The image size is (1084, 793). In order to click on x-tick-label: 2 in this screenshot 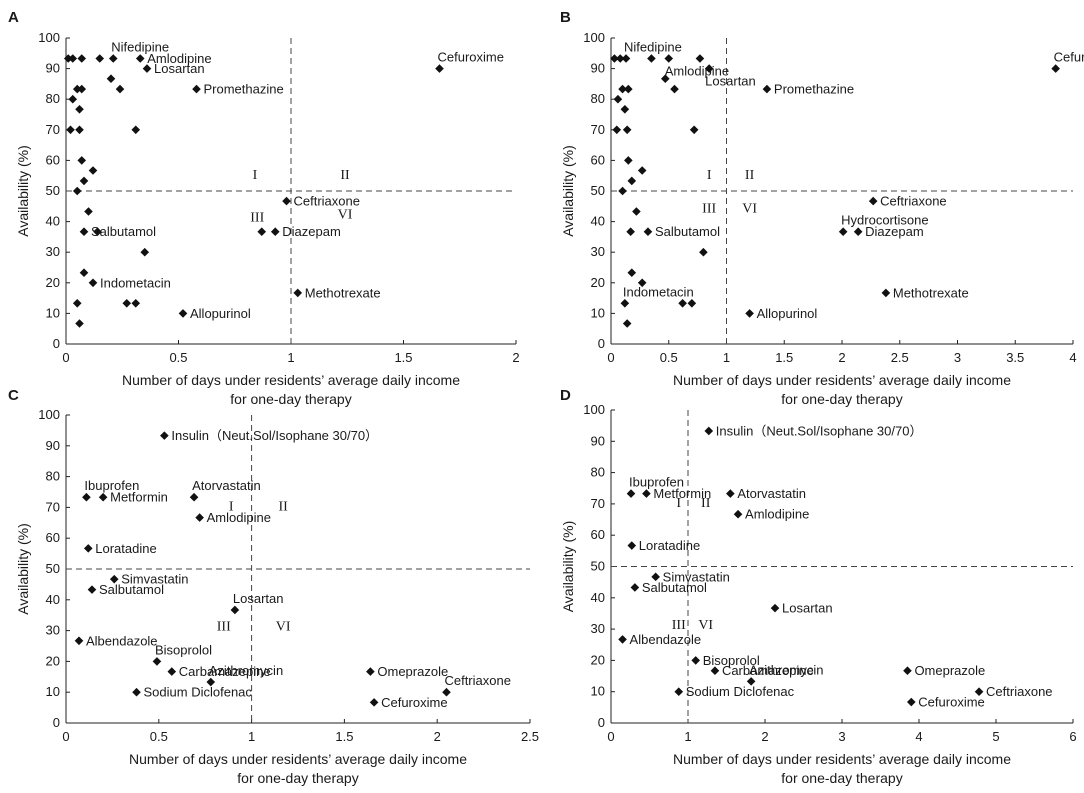, I will do `click(437, 736)`.